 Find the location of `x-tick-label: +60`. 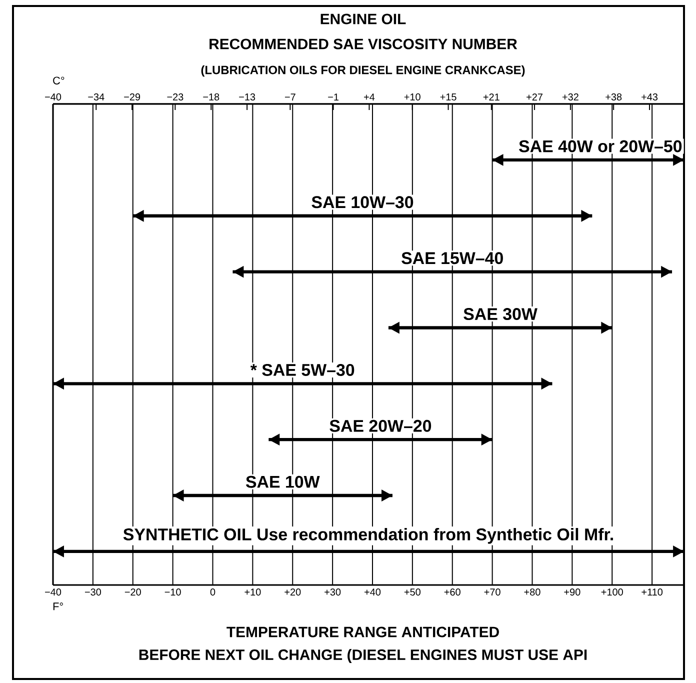

x-tick-label: +60 is located at coordinates (452, 592).